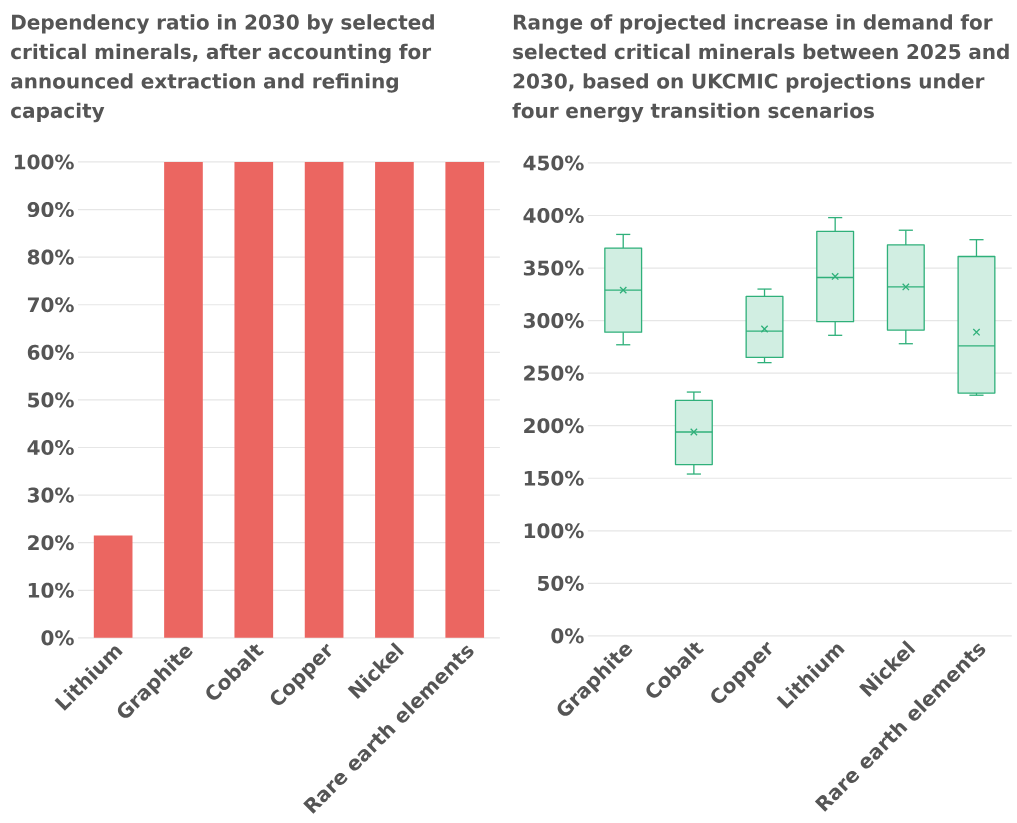  I want to click on y-tick-label: 30%, so click(50, 495).